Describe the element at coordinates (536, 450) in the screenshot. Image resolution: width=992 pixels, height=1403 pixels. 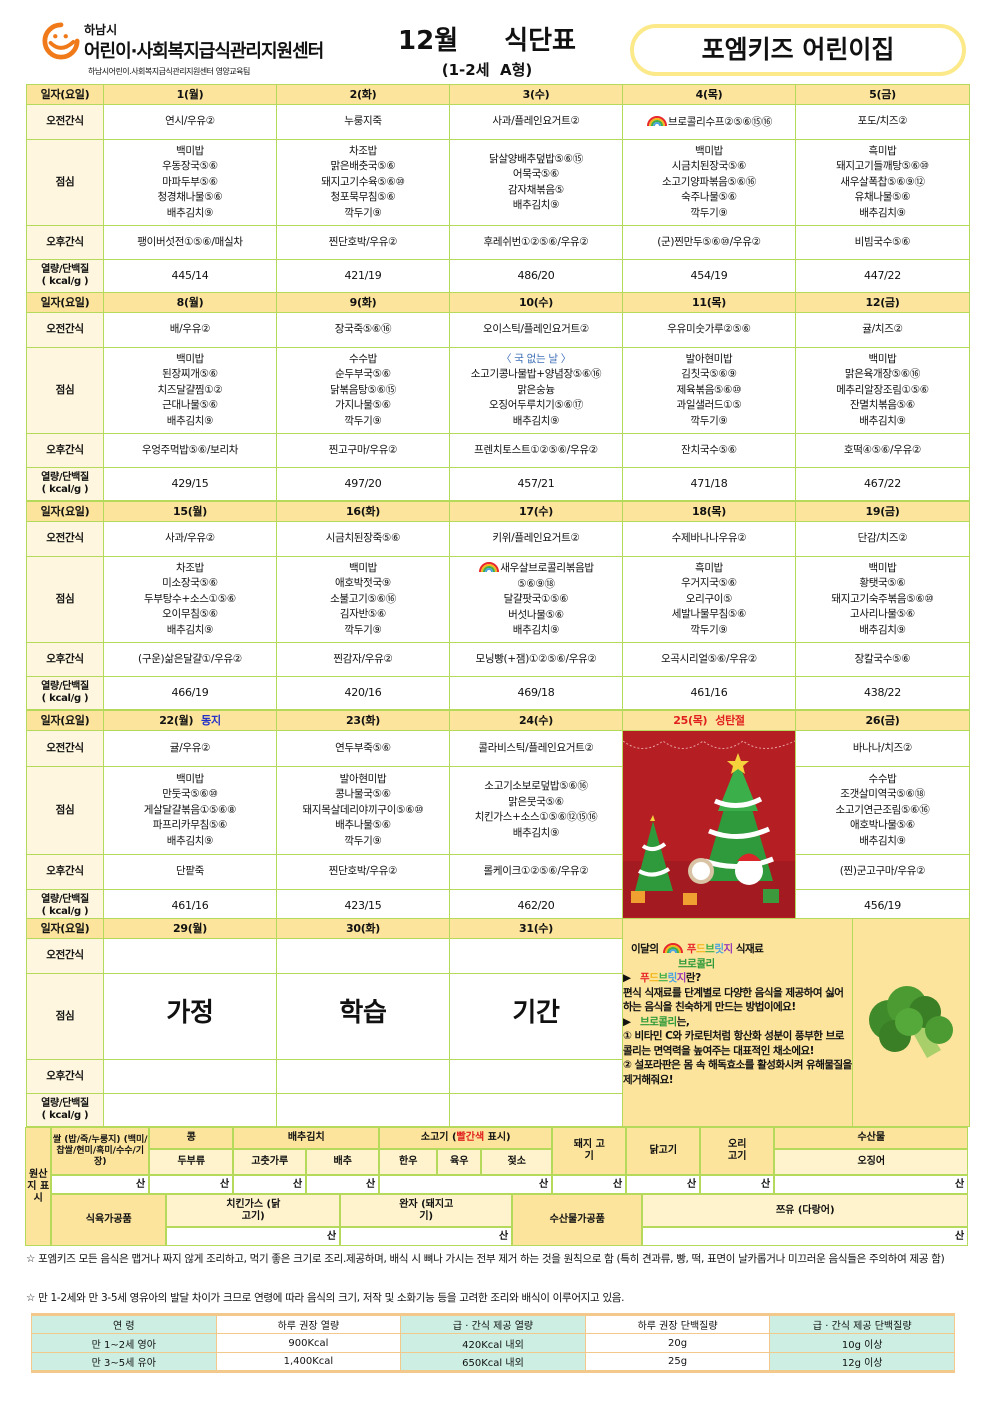
I see `afternoon-snack-cell: 프렌치토스트①②⑤⑥/우유②` at that location.